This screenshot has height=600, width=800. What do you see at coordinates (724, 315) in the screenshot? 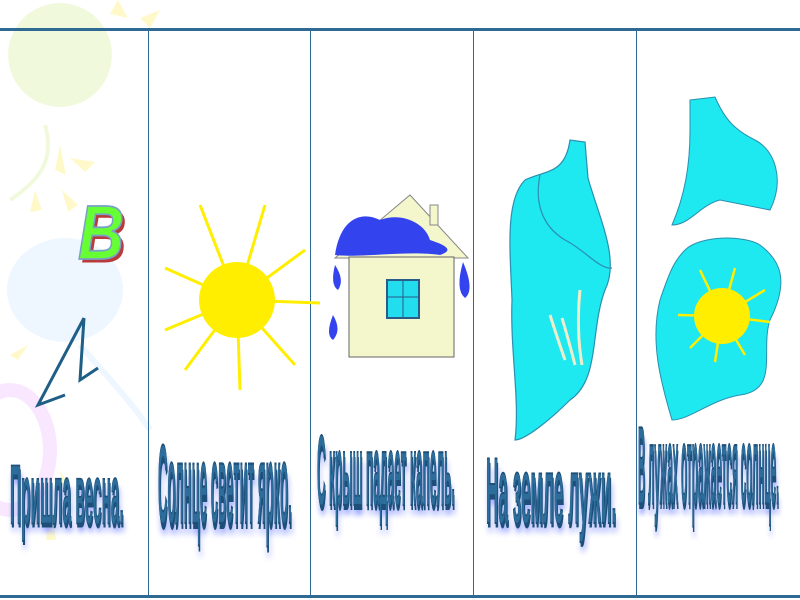
I see `sun-reflection-icon` at bounding box center [724, 315].